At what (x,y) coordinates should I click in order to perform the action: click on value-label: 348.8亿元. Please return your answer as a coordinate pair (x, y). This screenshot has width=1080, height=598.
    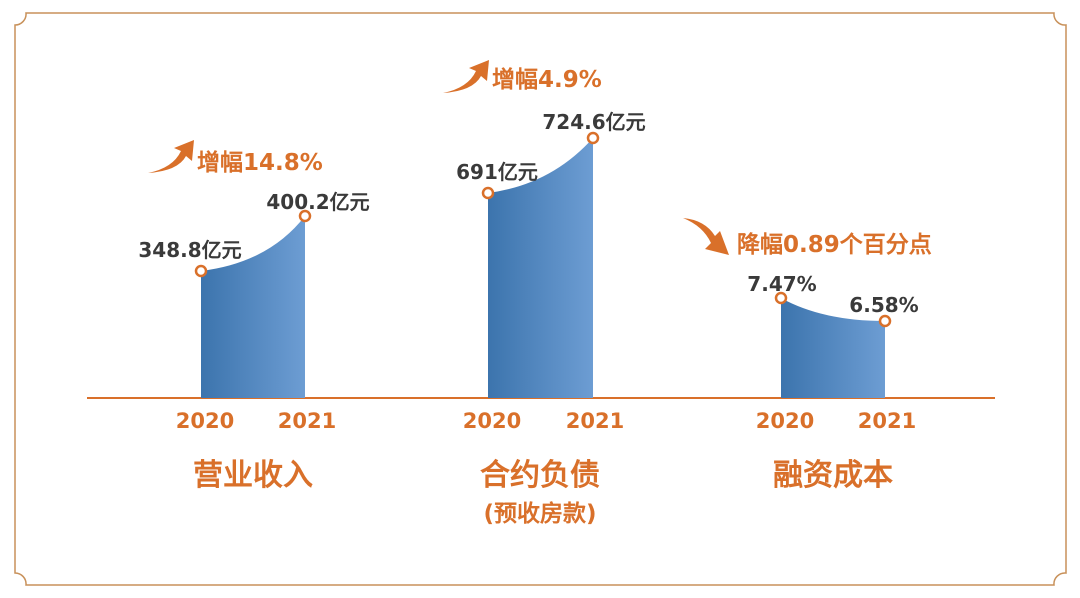
    Looking at the image, I should click on (190, 250).